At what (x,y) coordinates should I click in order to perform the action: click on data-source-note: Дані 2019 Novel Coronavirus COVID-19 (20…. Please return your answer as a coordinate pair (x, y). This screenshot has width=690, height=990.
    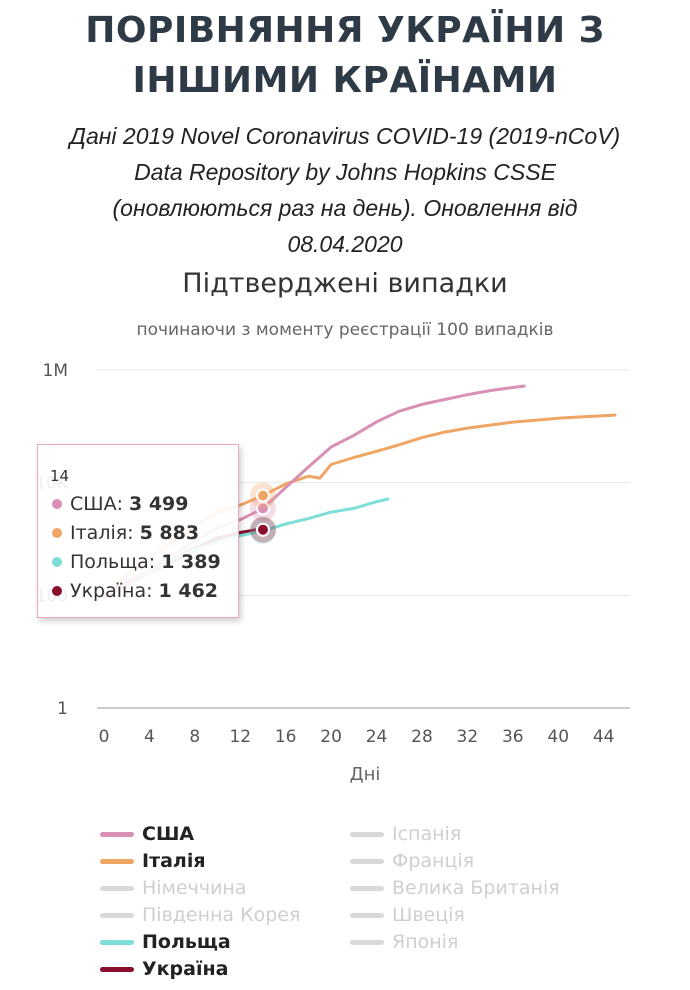
    Looking at the image, I should click on (345, 190).